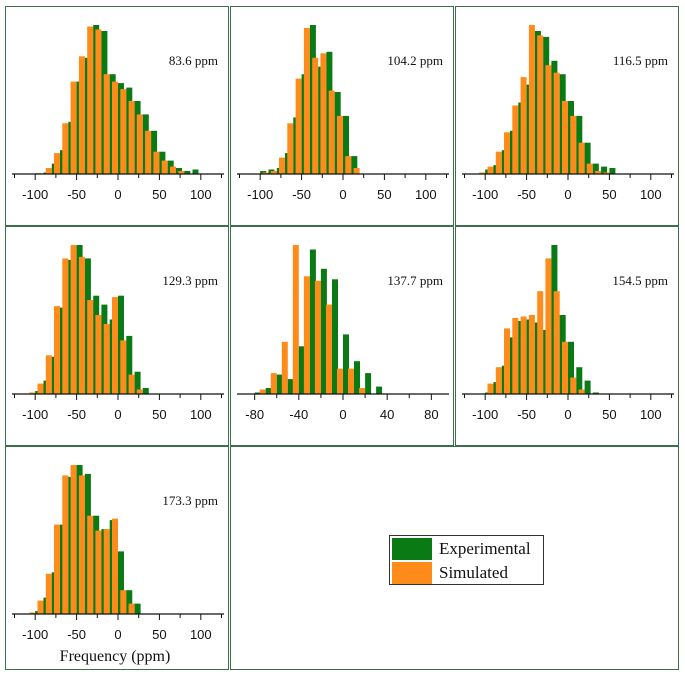 This screenshot has width=685, height=675. Describe the element at coordinates (466, 549) in the screenshot. I see `legend-item-experimental: Experimental` at that location.